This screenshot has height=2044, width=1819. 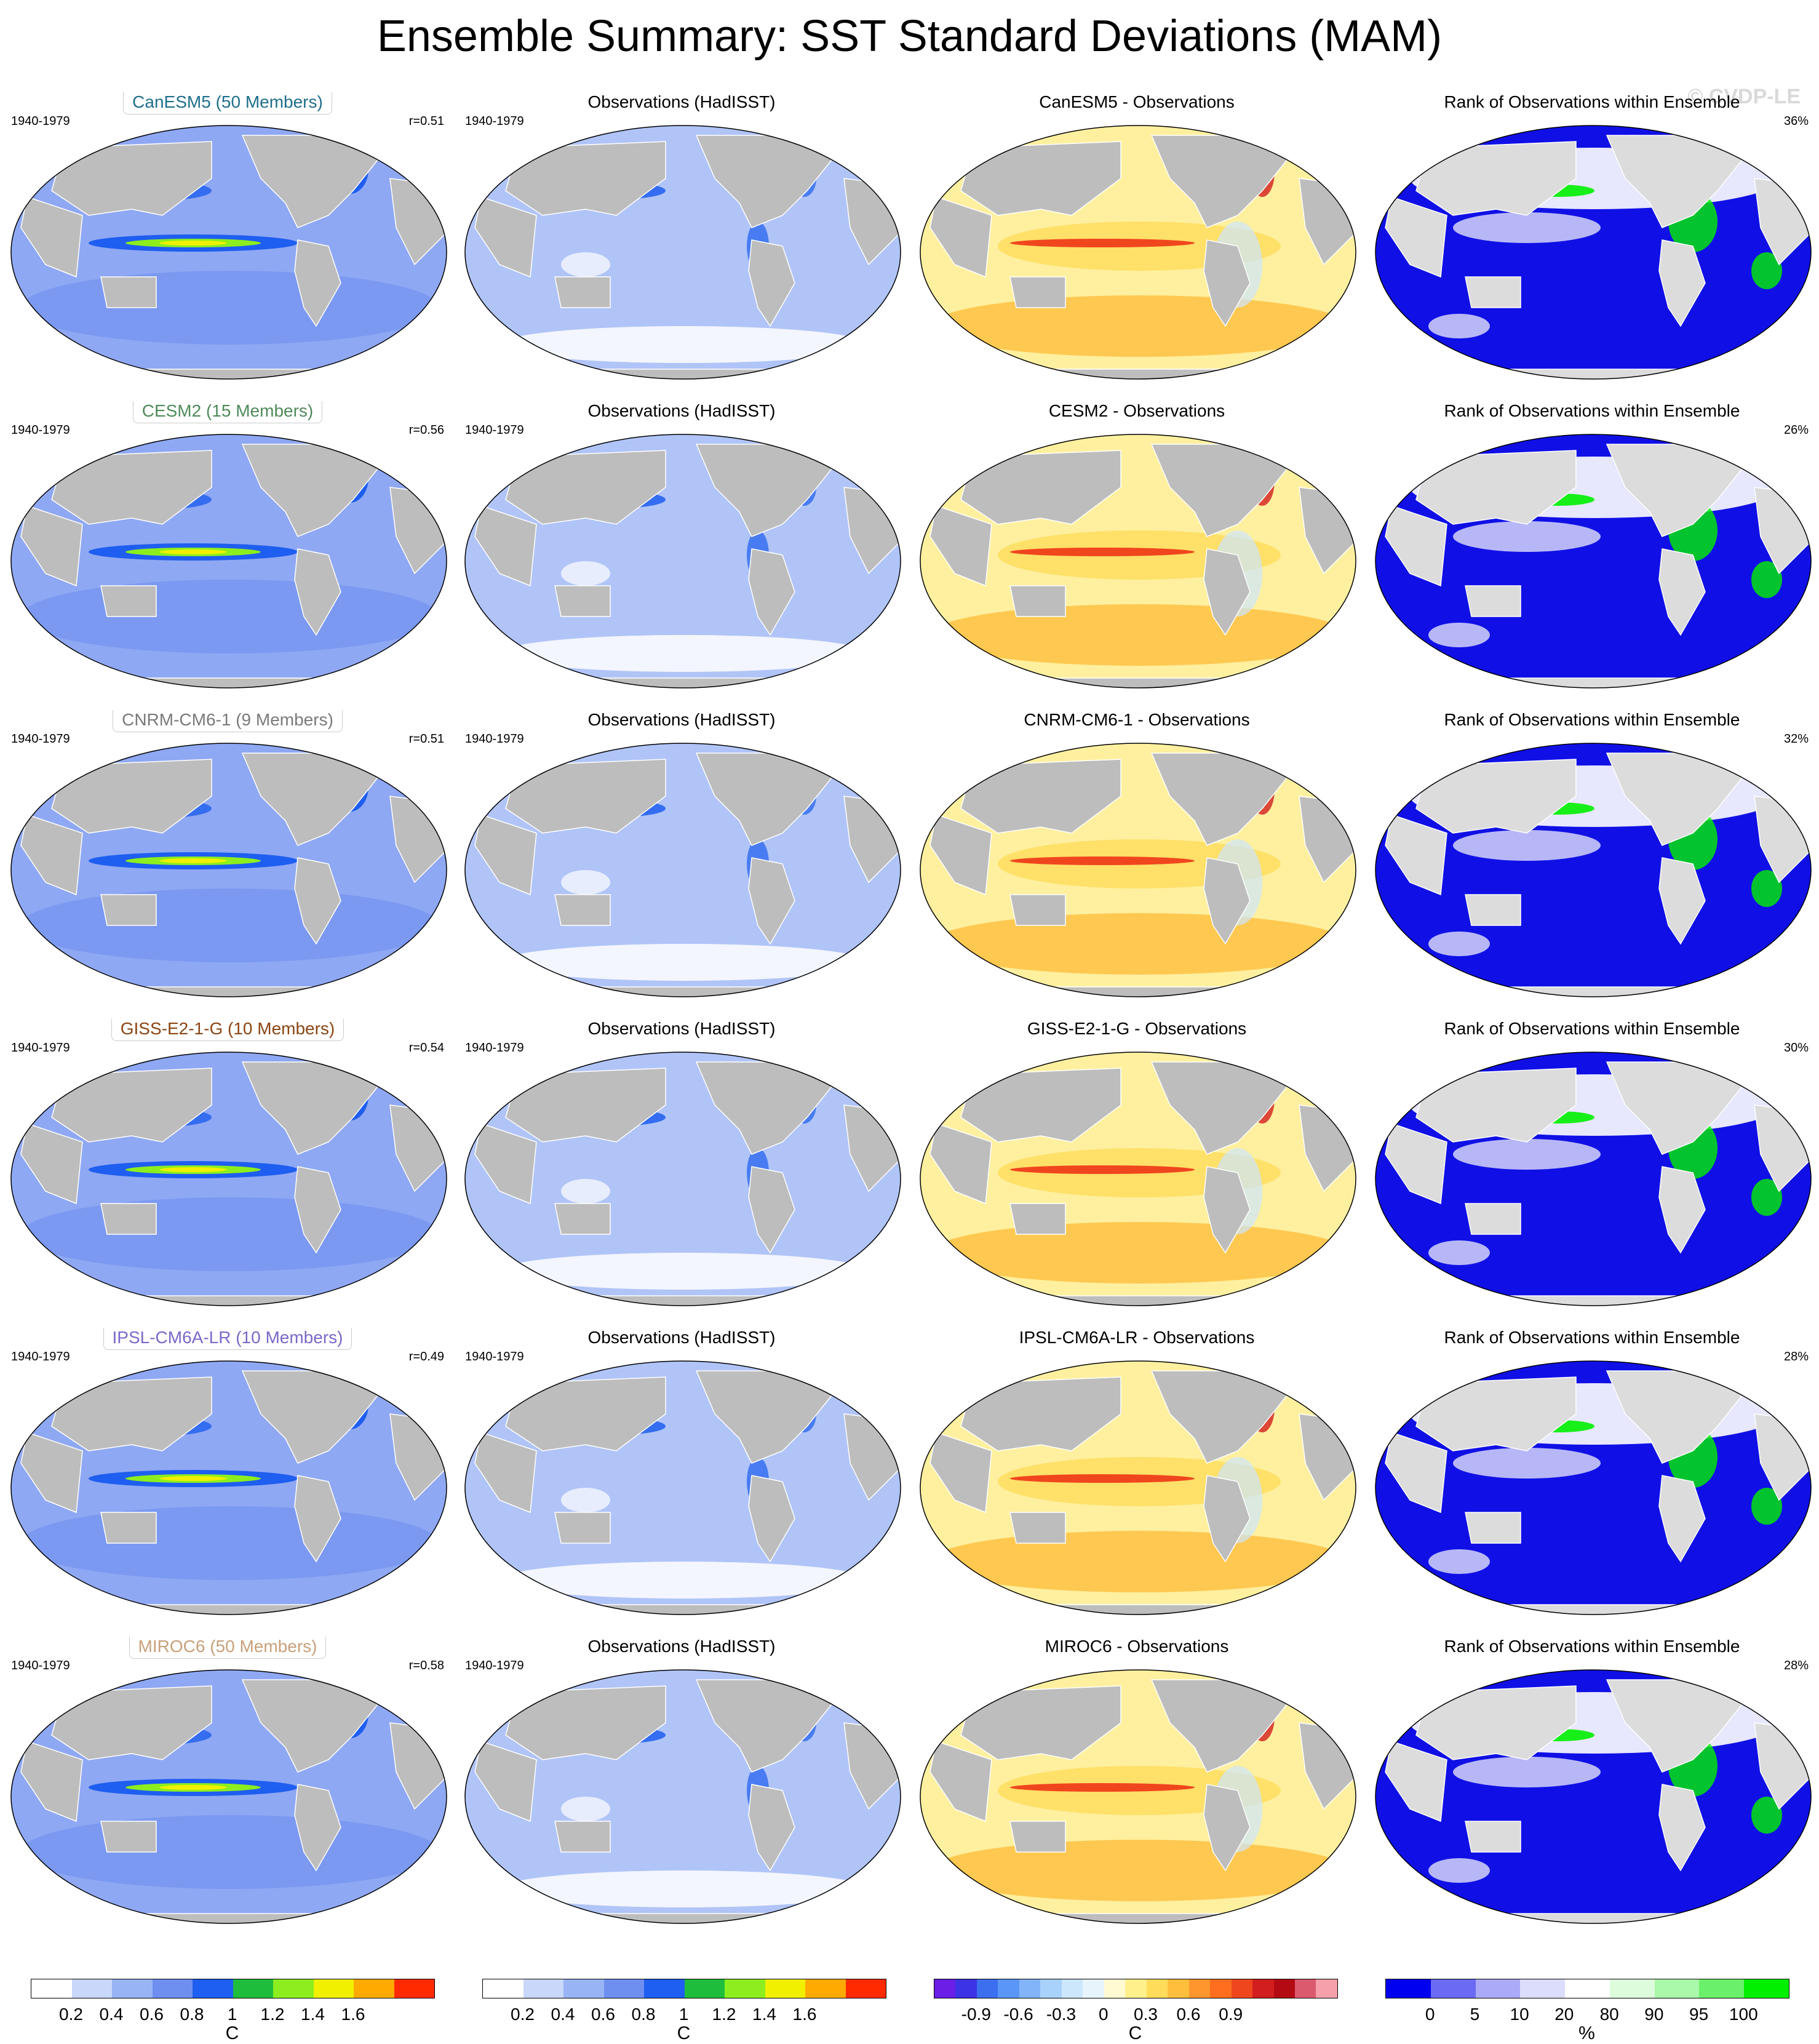 I want to click on model-panel: IPSL-CM6A-LR (10 Members) 1940-1979 r=0.49, so click(x=227, y=1482).